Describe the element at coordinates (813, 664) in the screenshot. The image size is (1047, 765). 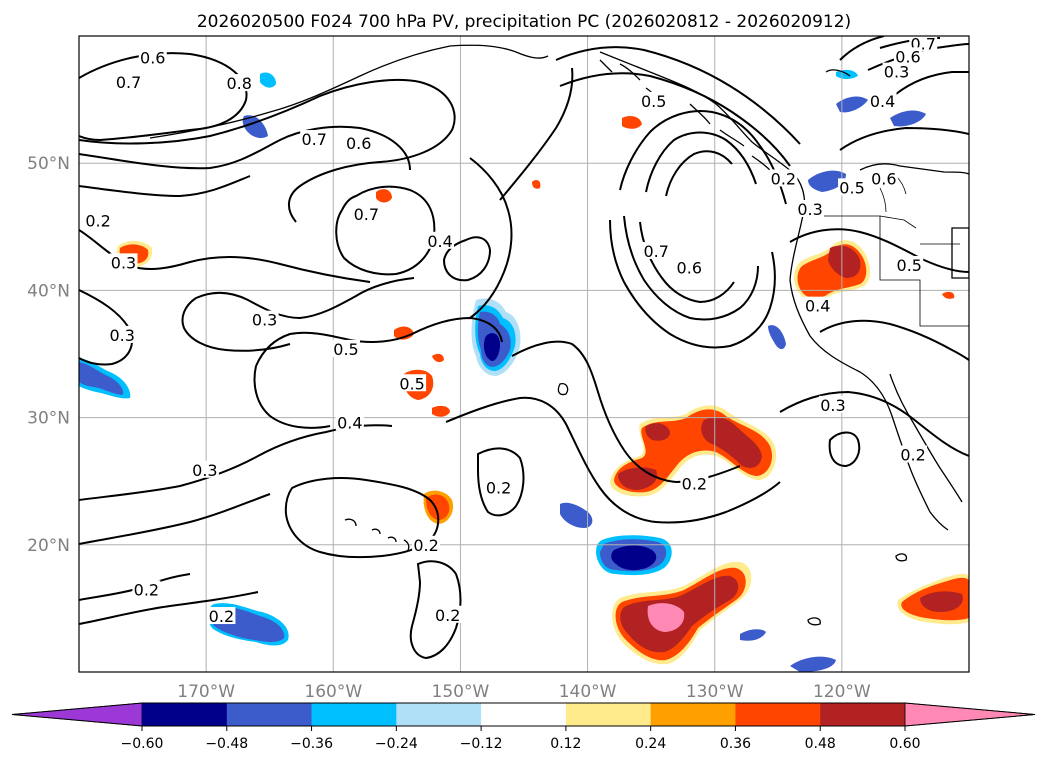
I see `precip-negative-122w` at that location.